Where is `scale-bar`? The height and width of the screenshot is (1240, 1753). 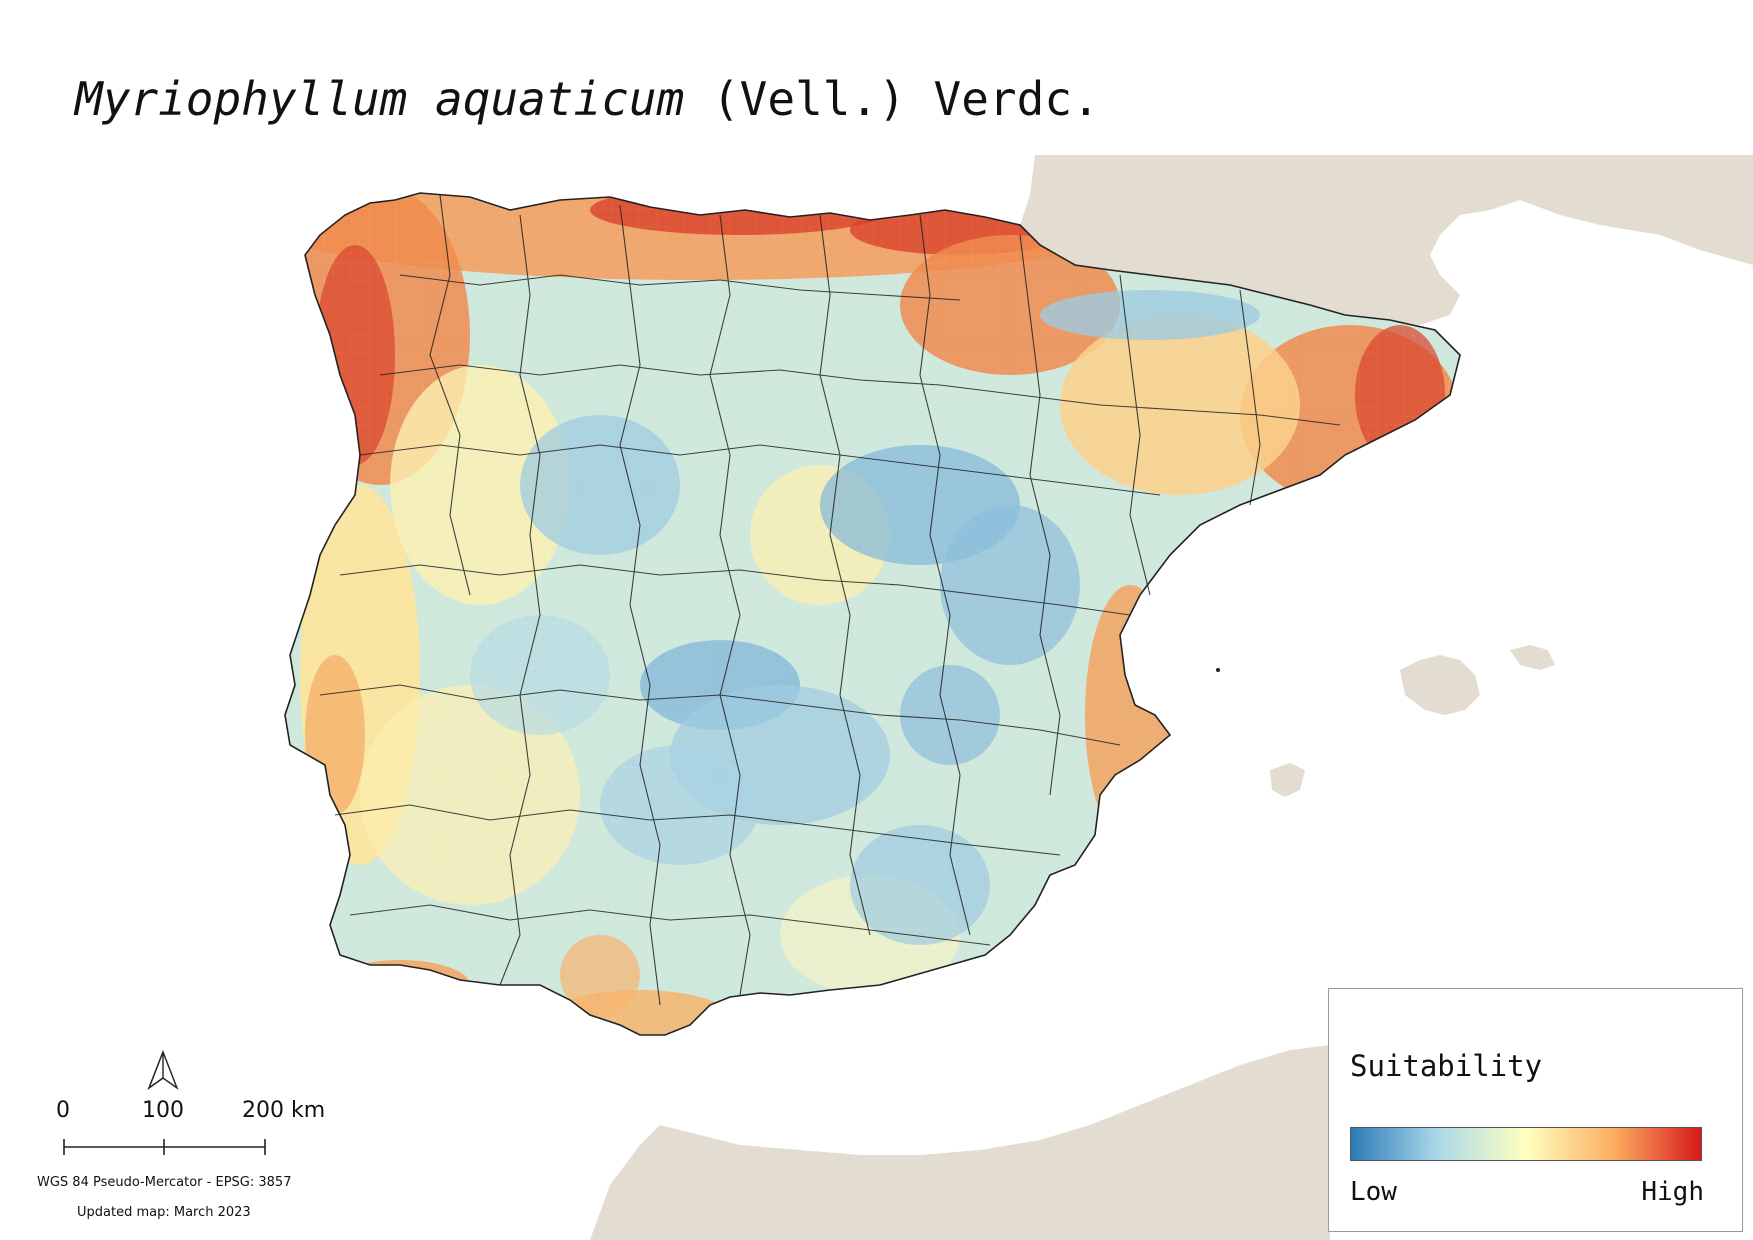
scale-bar is located at coordinates (165, 1147).